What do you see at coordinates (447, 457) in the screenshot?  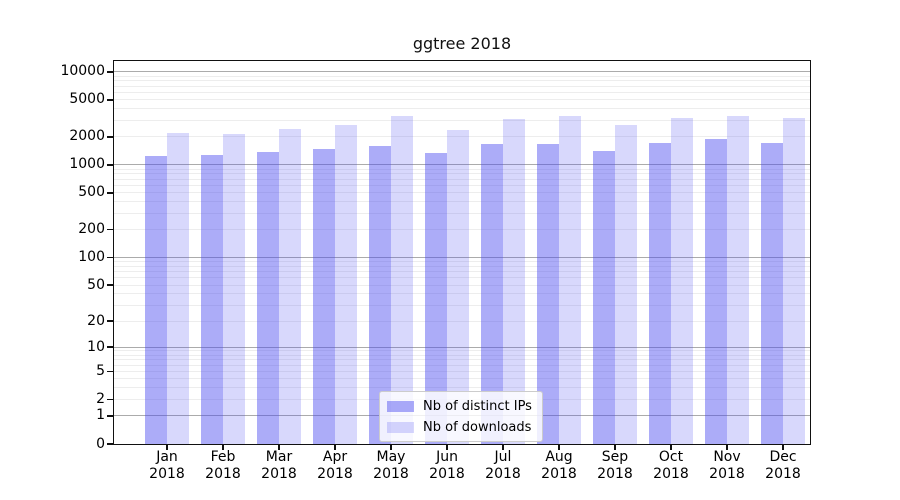 I see `x-tick-month: Jun` at bounding box center [447, 457].